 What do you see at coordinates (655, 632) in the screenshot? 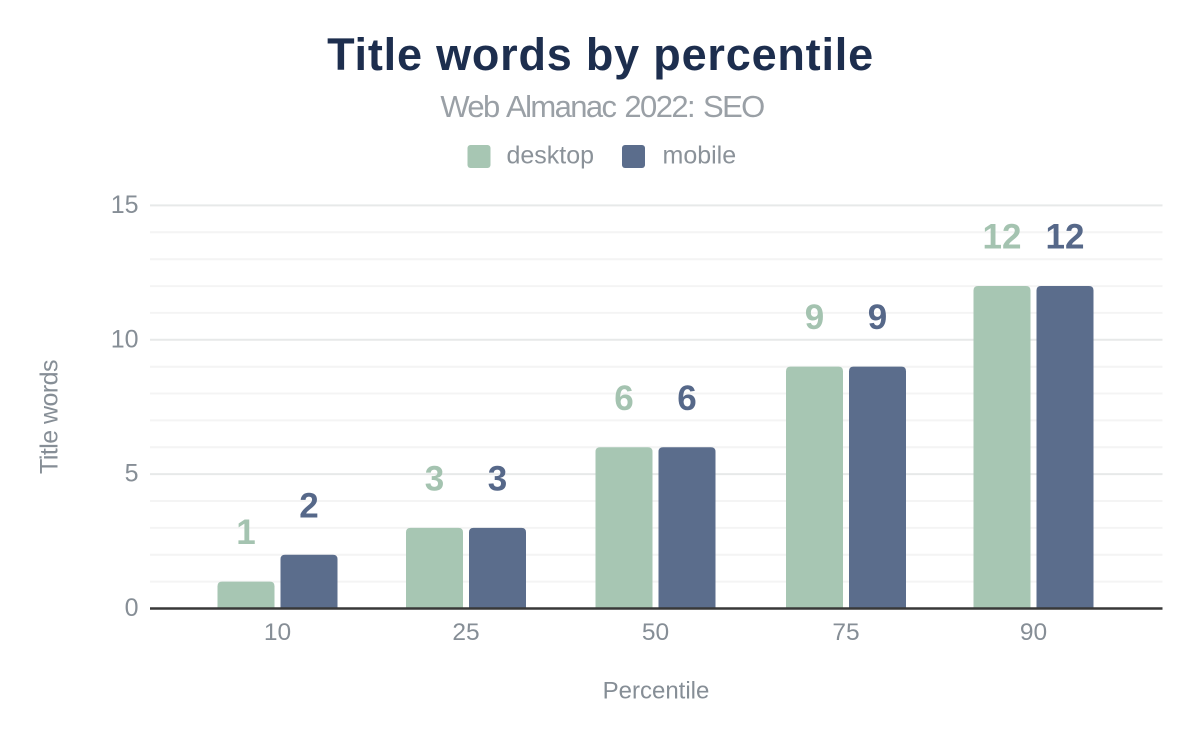
I see `svg-text: 50` at bounding box center [655, 632].